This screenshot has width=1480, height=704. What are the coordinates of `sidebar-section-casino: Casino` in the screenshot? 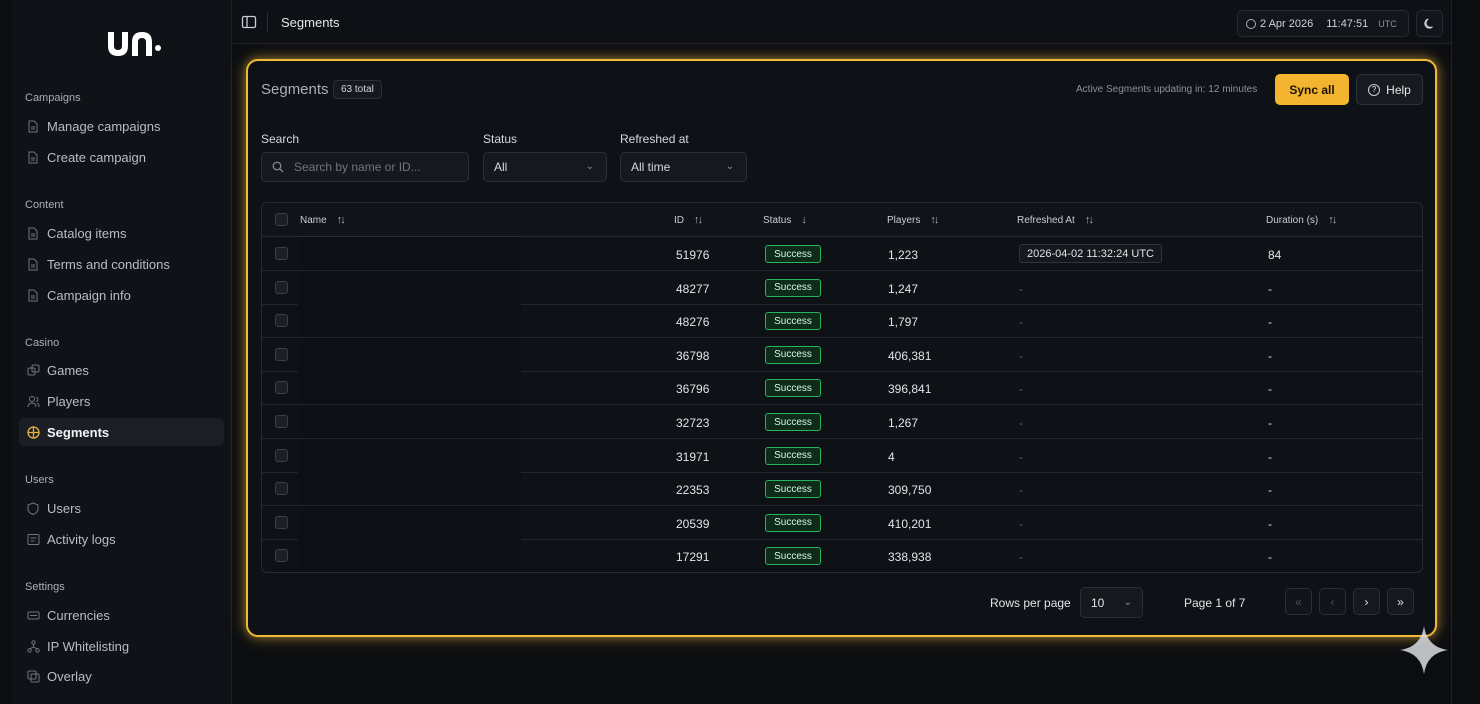 It's located at (42, 343).